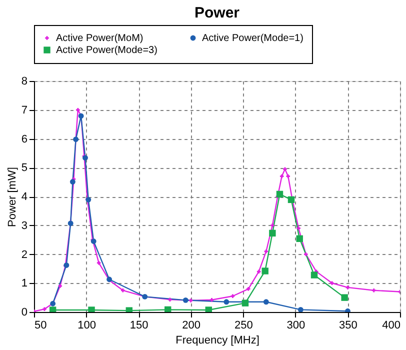 The width and height of the screenshot is (406, 350). Describe the element at coordinates (218, 340) in the screenshot. I see `x-axis-title: Frequency [MHz]` at that location.